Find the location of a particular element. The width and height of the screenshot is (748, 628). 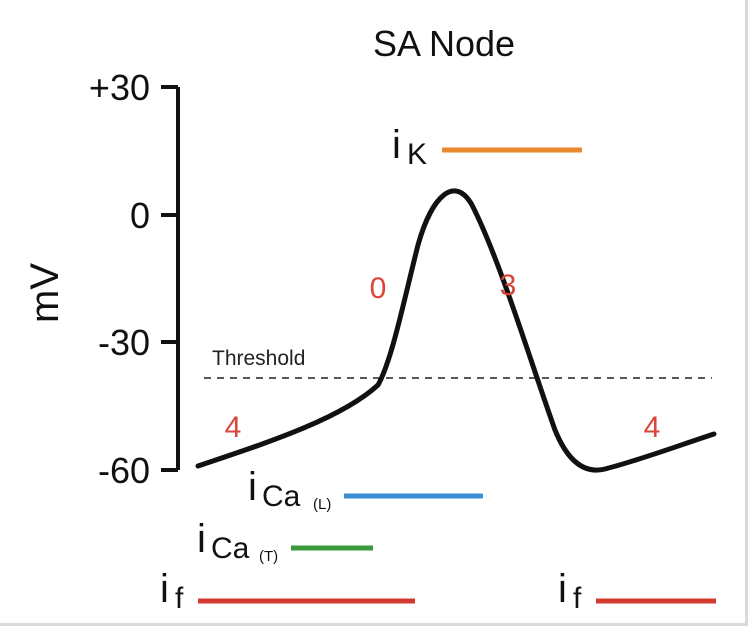

threshold-label: Threshold is located at coordinates (258, 358).